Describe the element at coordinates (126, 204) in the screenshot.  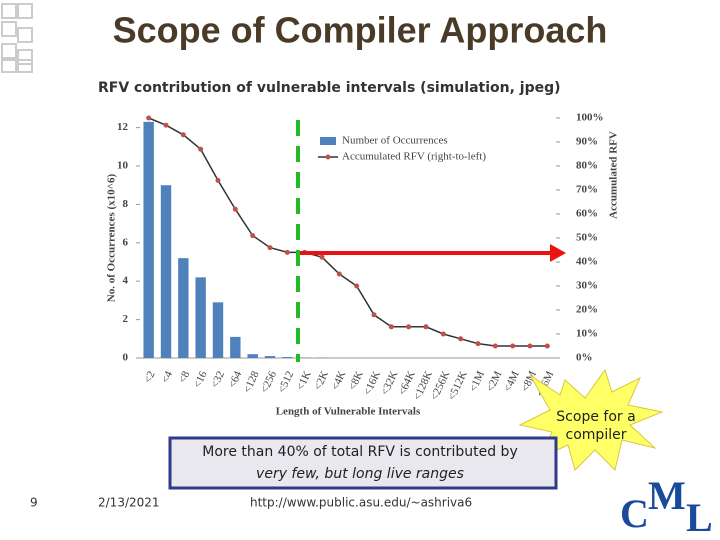
I see `y-tick-label: 8` at that location.